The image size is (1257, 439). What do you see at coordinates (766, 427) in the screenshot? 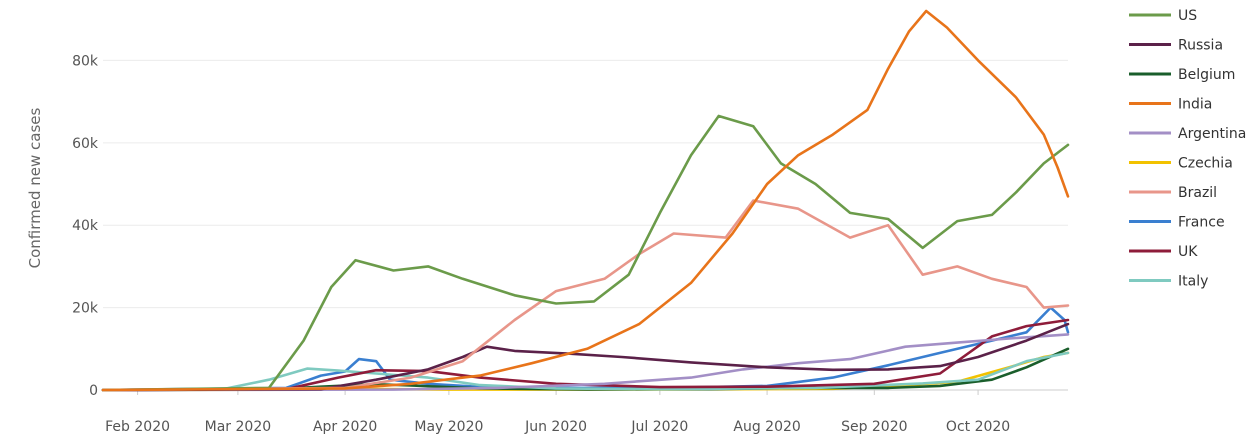
I see `x-tick-label: Aug 2020` at bounding box center [766, 427].